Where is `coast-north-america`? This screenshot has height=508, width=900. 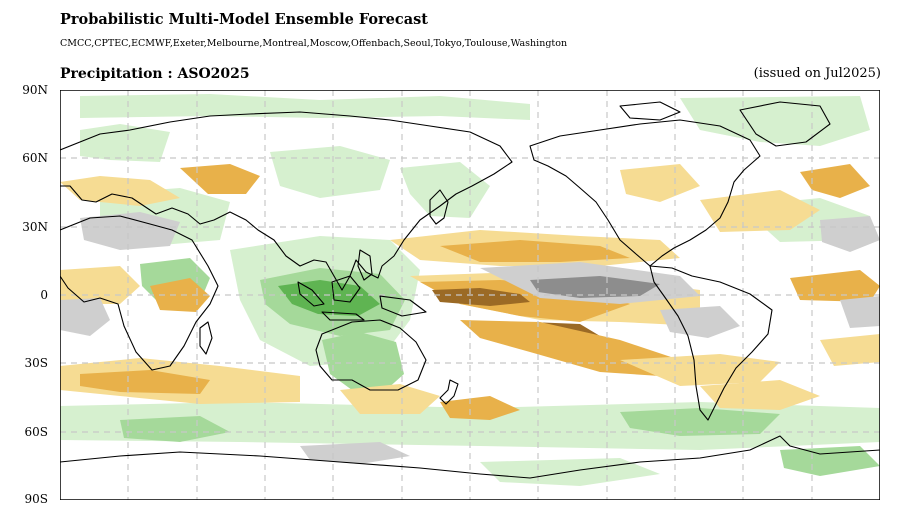
coast-north-america is located at coordinates (645, 193).